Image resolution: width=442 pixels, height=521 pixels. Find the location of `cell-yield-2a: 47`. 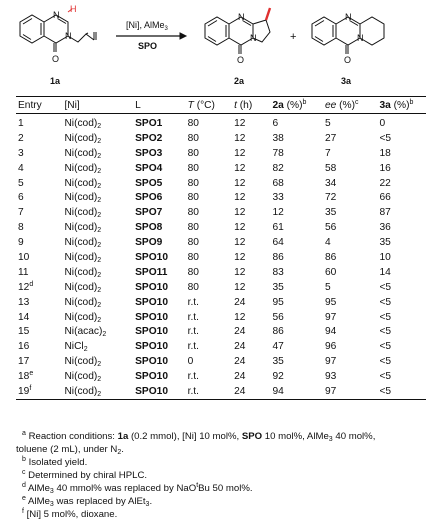

cell-yield-2a: 47 is located at coordinates (278, 347).